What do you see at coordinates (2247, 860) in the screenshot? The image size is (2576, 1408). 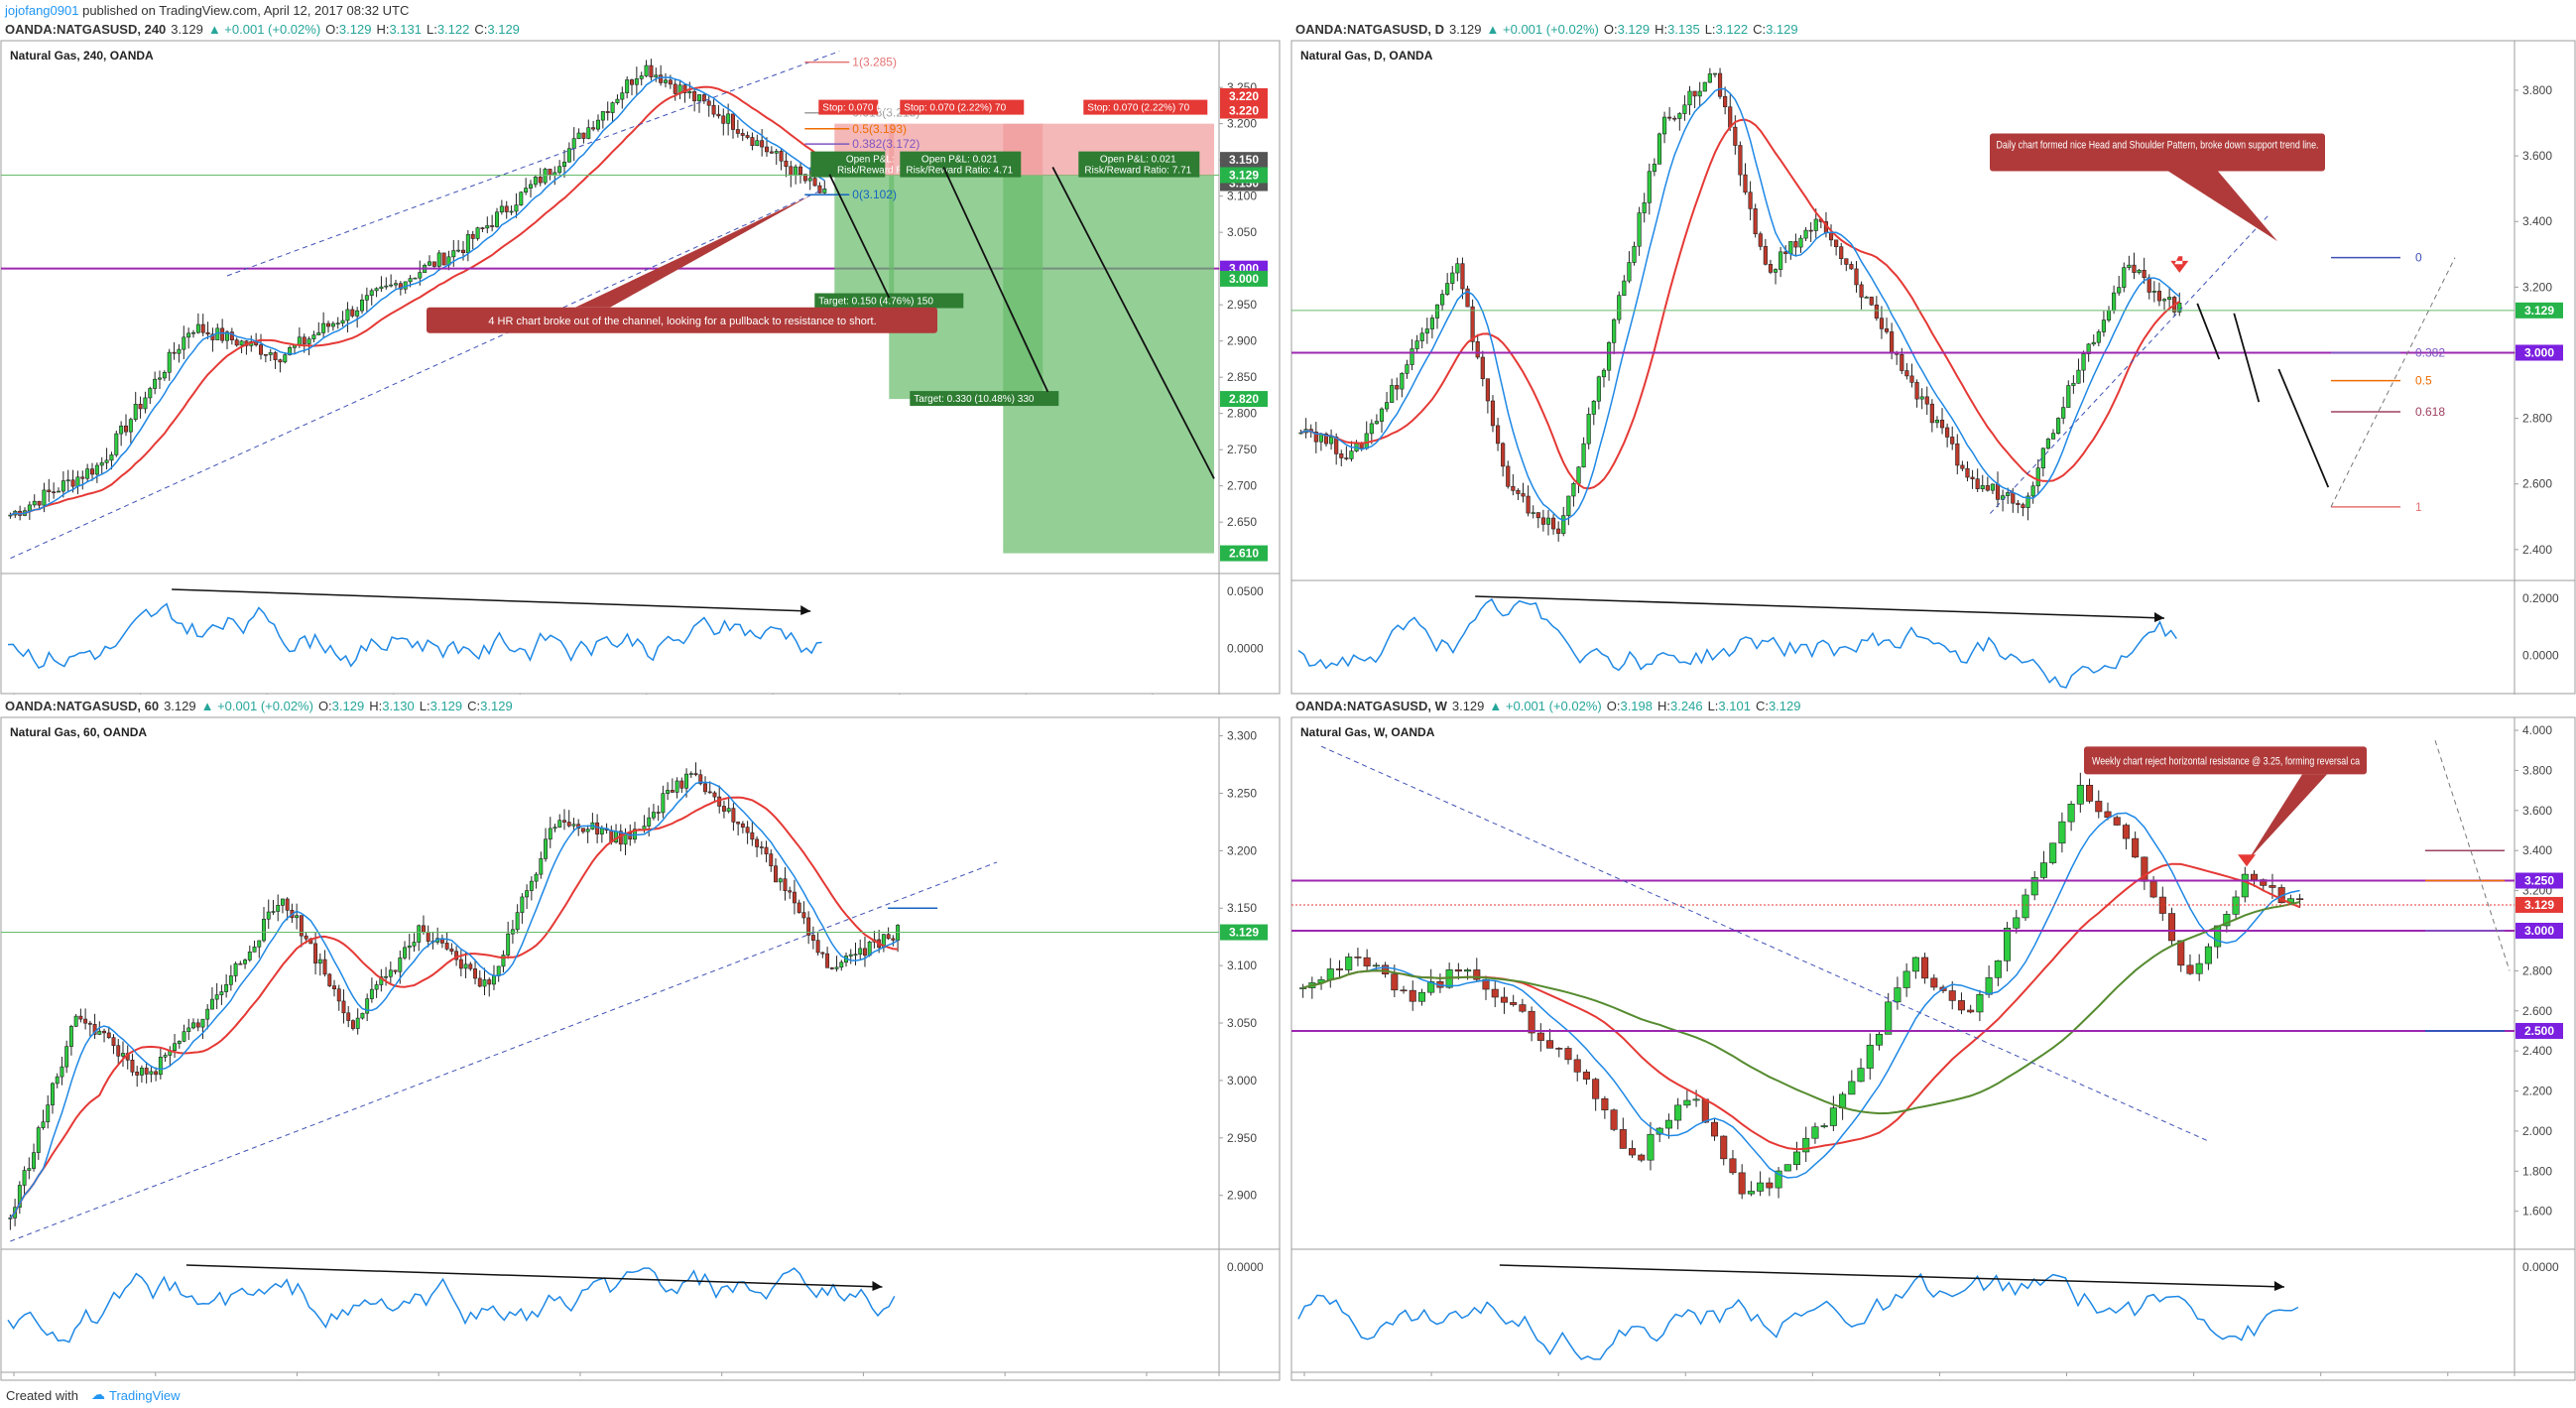 I see `down-arrow-icon` at bounding box center [2247, 860].